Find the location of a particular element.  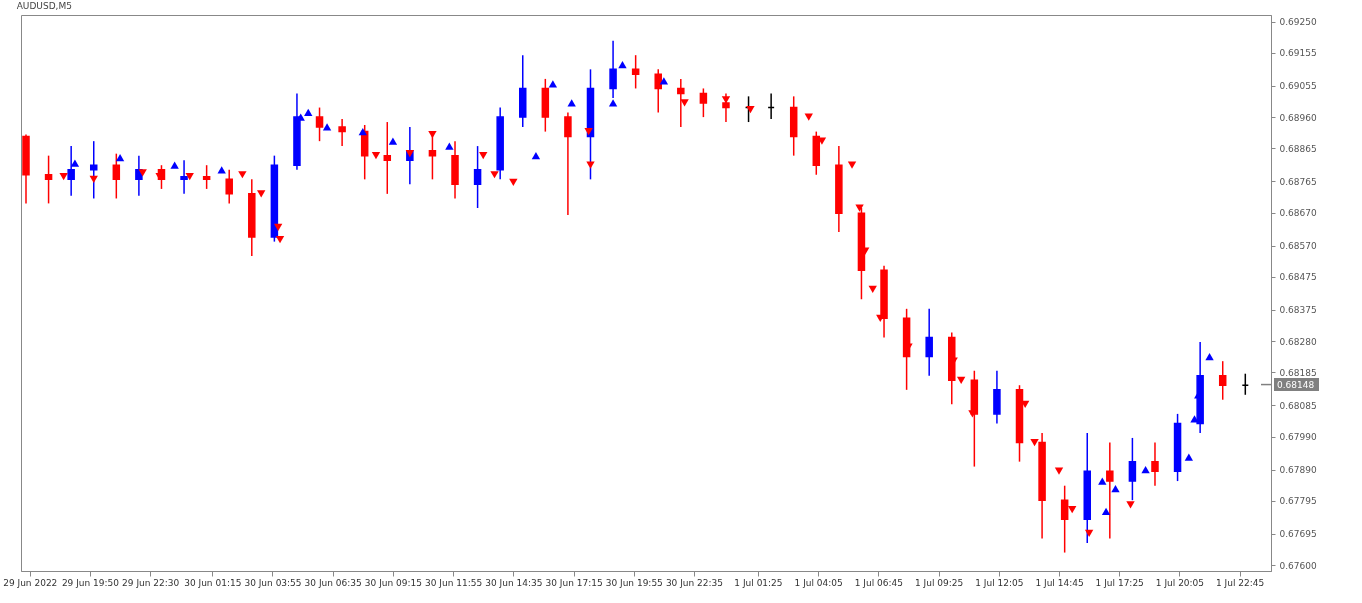

x-tick-label: 30 Jun 01:15 is located at coordinates (213, 582).